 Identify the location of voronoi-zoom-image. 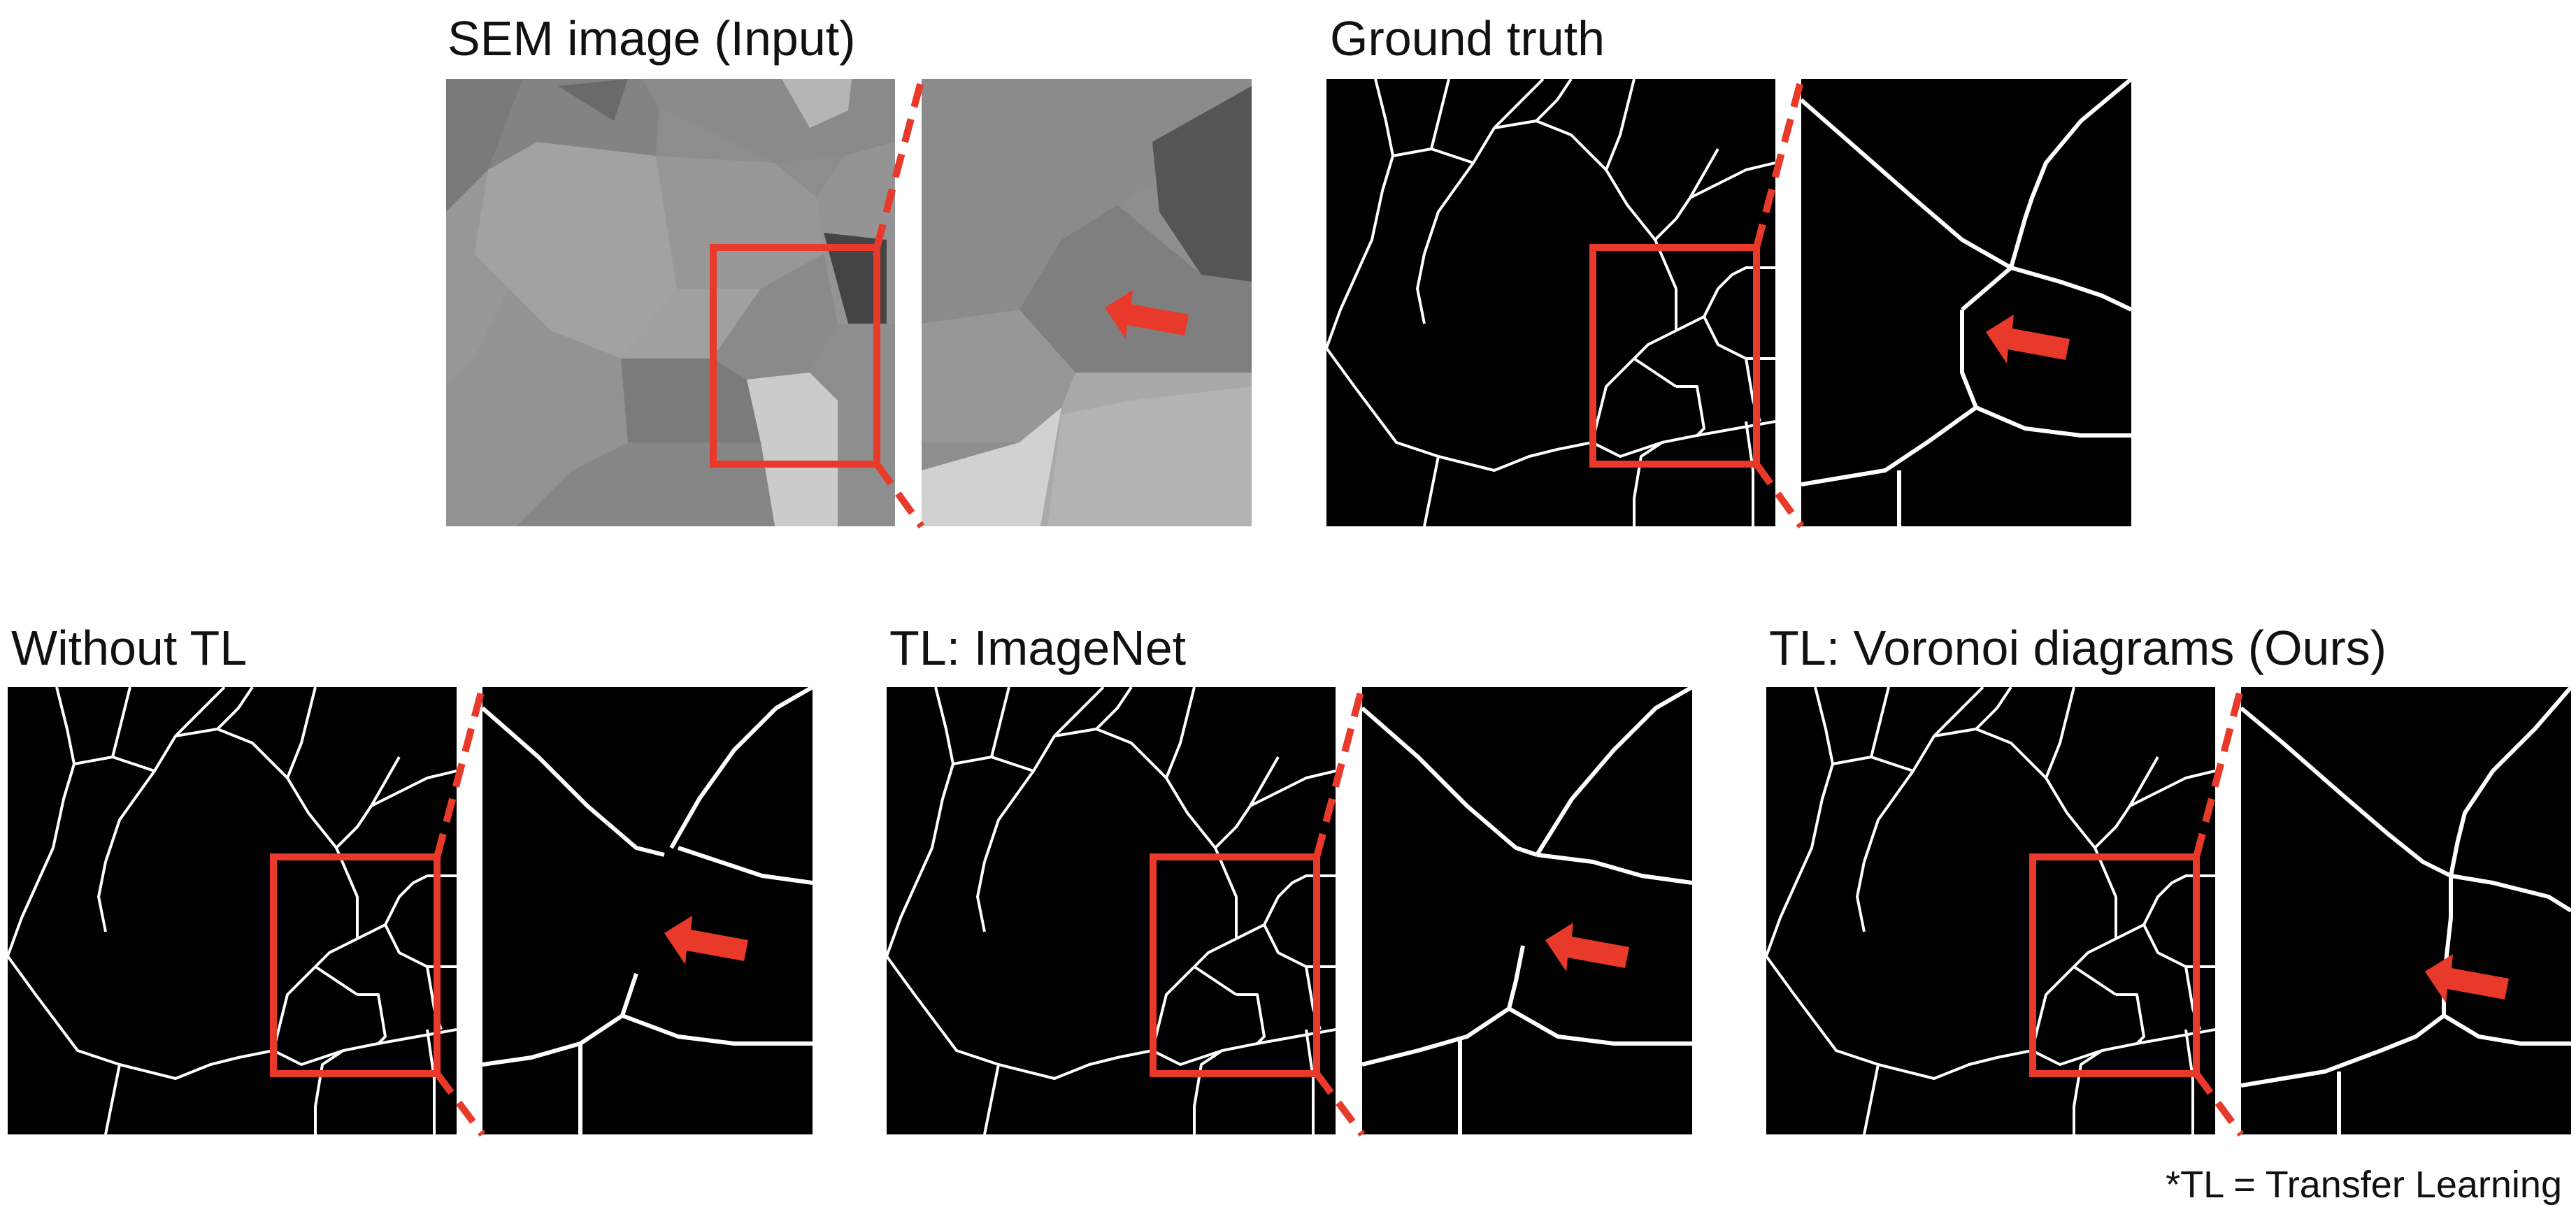
(2406, 910).